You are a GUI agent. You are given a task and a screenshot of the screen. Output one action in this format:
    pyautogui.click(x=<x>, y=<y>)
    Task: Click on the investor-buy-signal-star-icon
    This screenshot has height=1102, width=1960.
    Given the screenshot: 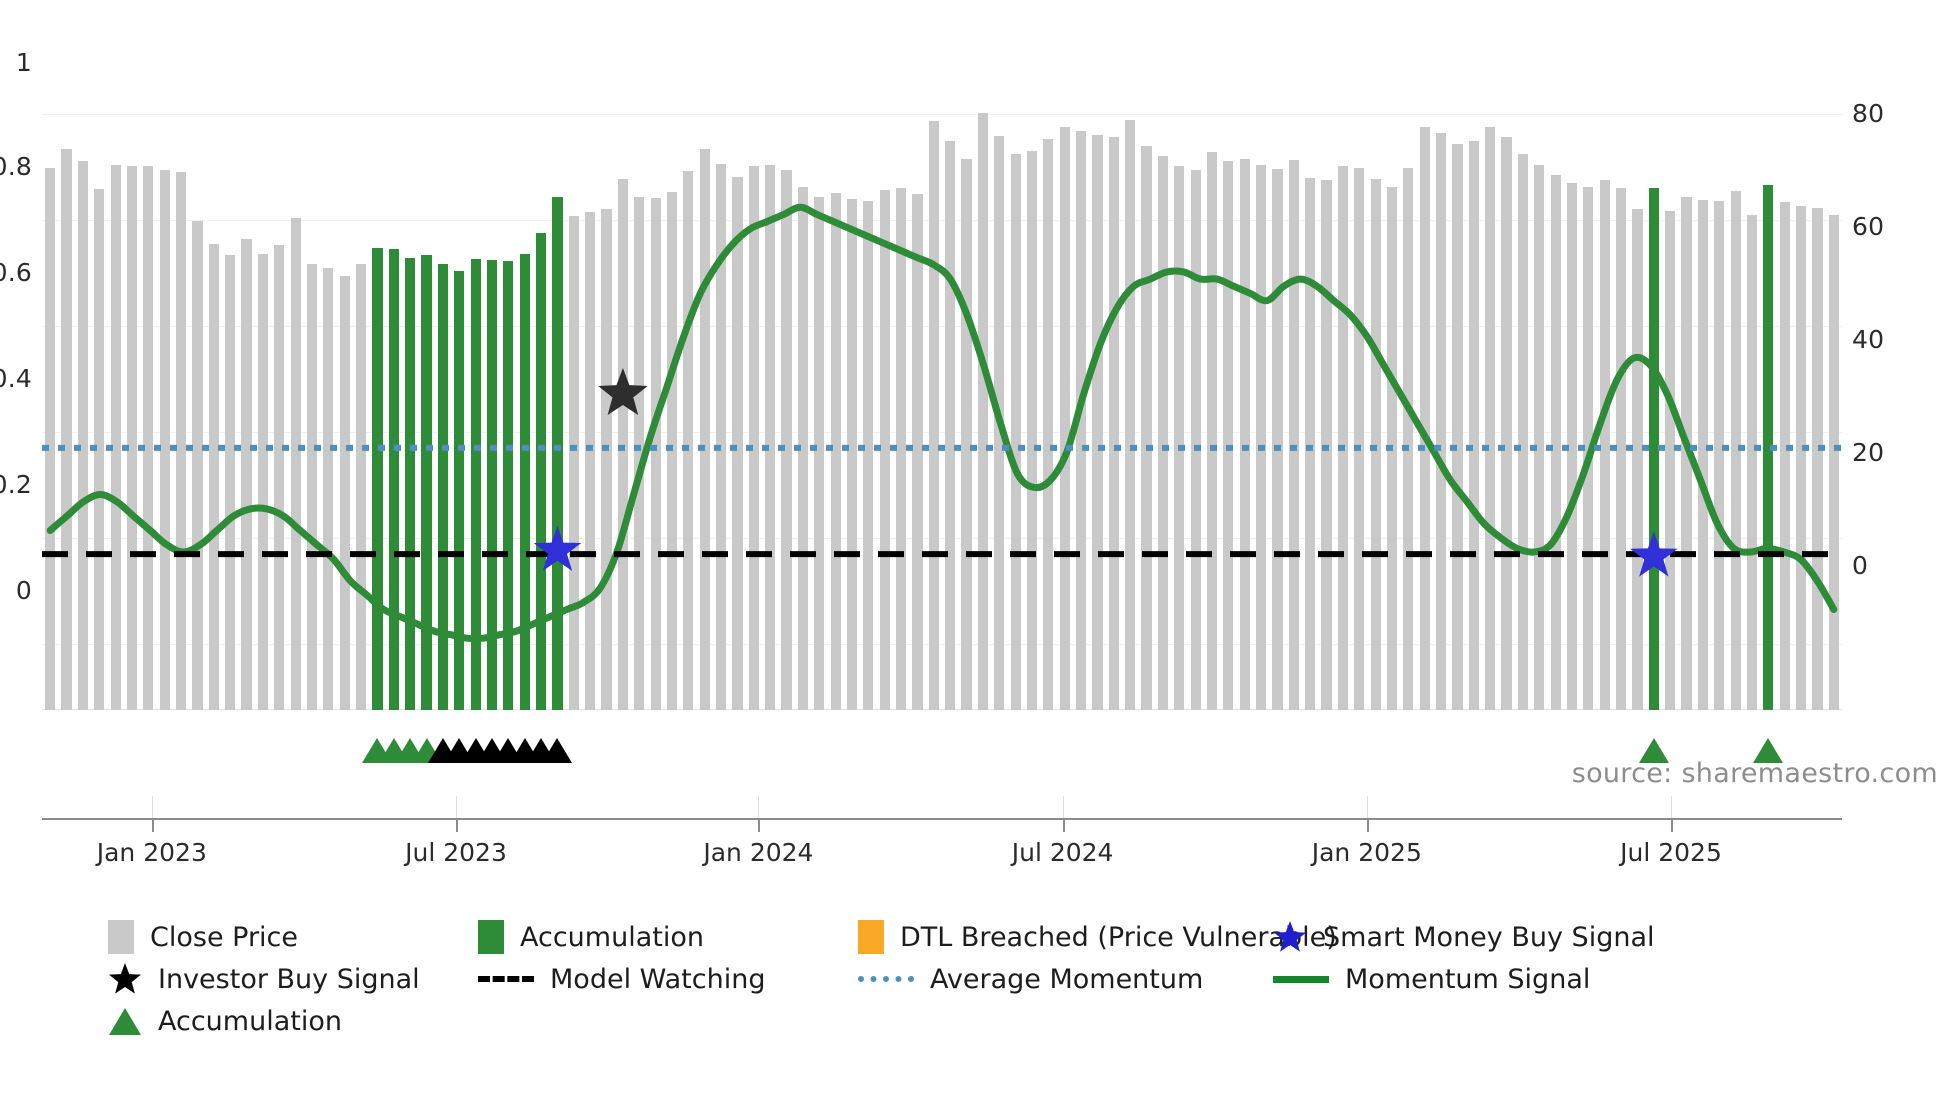 What is the action you would take?
    pyautogui.click(x=623, y=392)
    